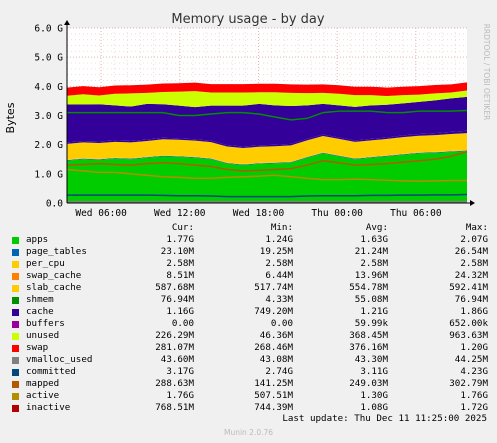  What do you see at coordinates (180, 213) in the screenshot?
I see `x-tick-label: Wed 12:00` at bounding box center [180, 213].